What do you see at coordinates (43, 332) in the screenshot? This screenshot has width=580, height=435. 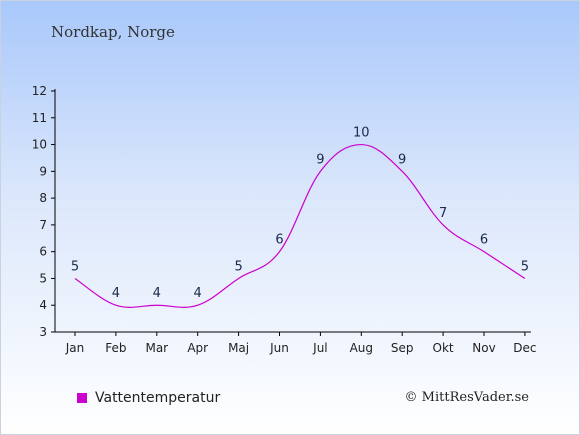 I see `y-tick-label: 3` at bounding box center [43, 332].